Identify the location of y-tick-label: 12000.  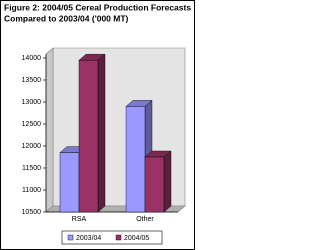
(32, 146).